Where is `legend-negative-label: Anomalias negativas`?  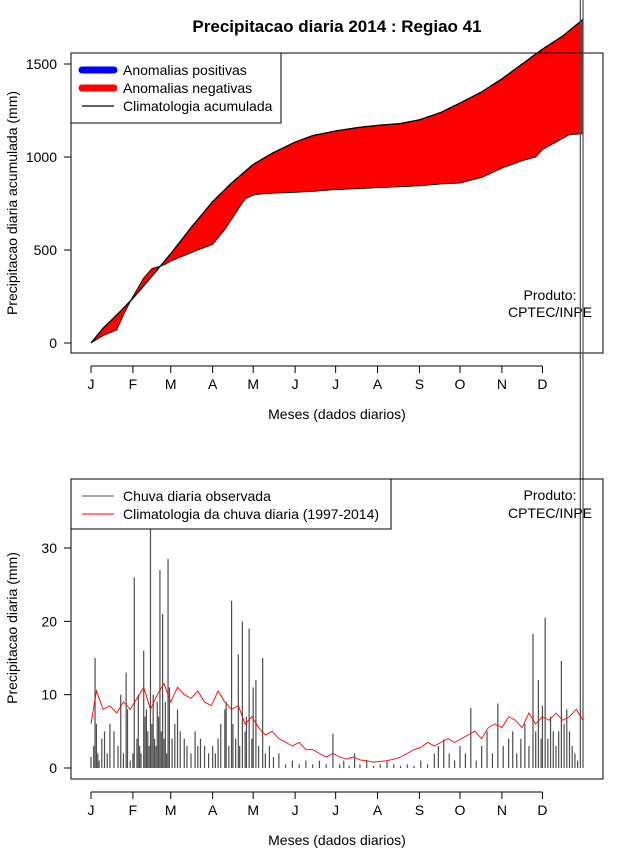
legend-negative-label: Anomalias negativas is located at coordinates (187, 88).